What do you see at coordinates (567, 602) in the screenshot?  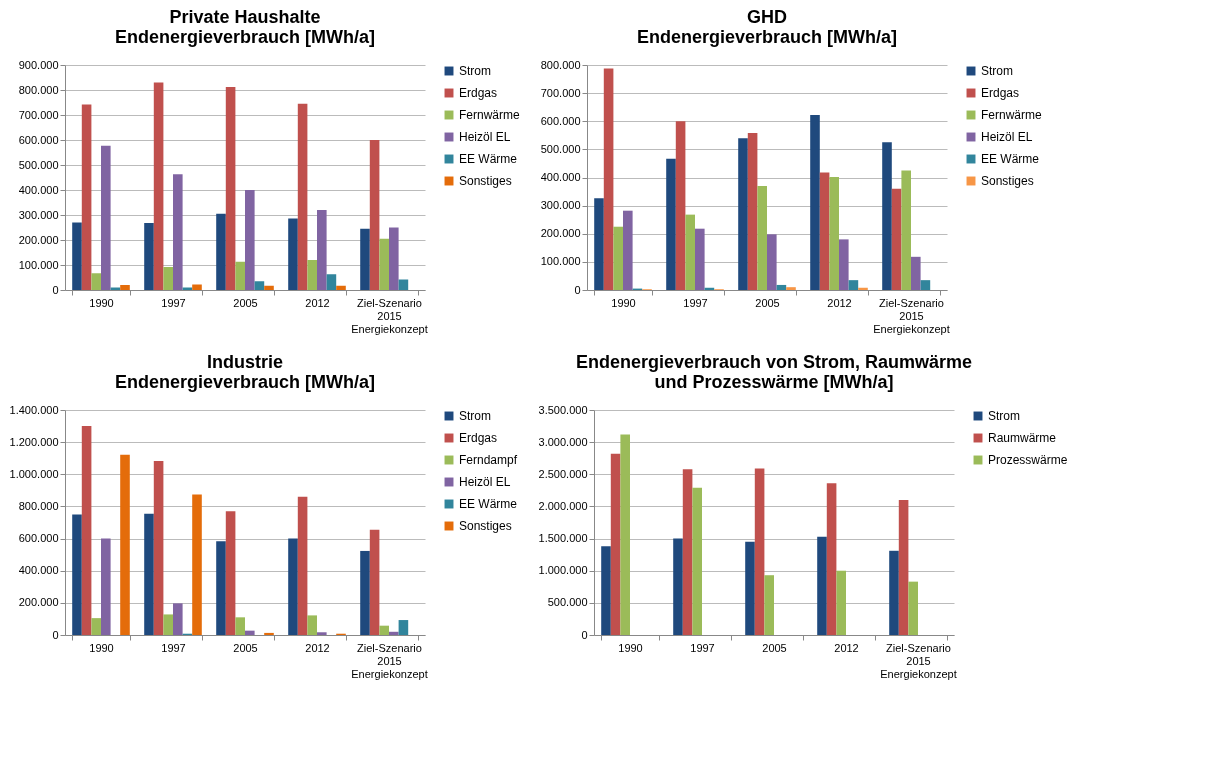 I see `y-tick-label: 500.000` at bounding box center [567, 602].